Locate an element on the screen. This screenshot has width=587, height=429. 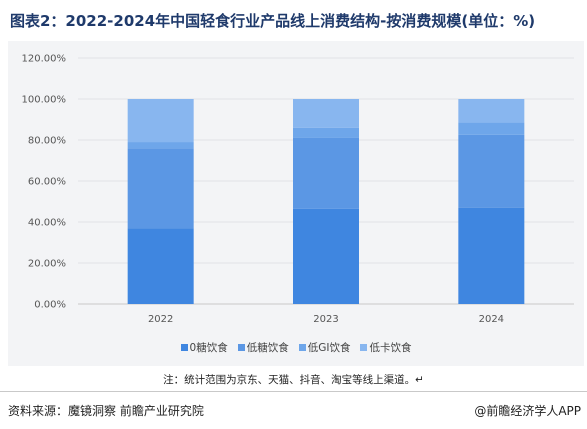
x-tick-label: 2022 is located at coordinates (160, 319).